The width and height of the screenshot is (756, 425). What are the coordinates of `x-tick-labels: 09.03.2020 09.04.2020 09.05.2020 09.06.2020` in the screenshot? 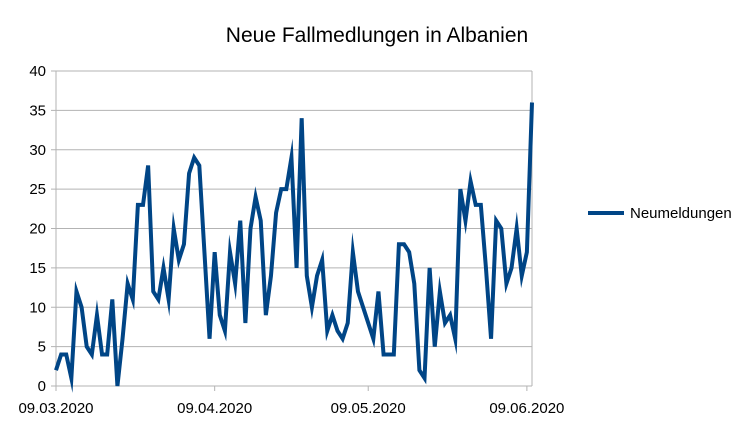 It's located at (291, 408).